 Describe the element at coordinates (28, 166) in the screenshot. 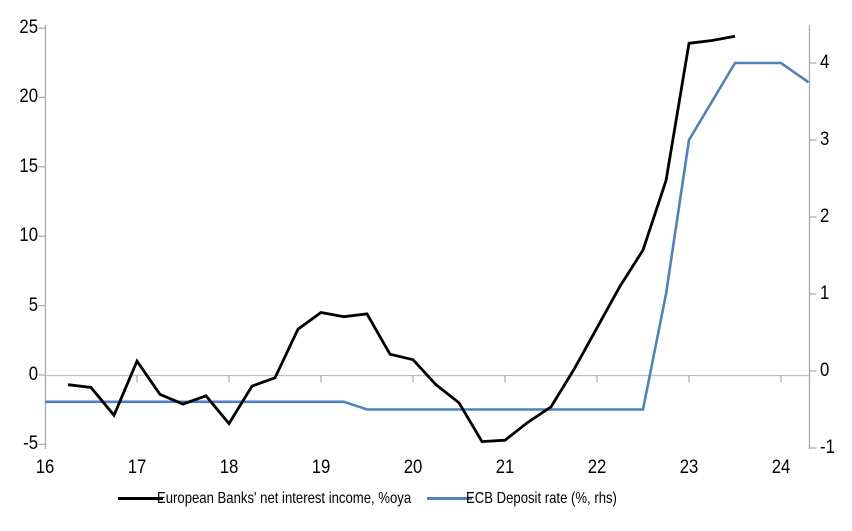

I see `left-axis-tick-label: 15` at that location.